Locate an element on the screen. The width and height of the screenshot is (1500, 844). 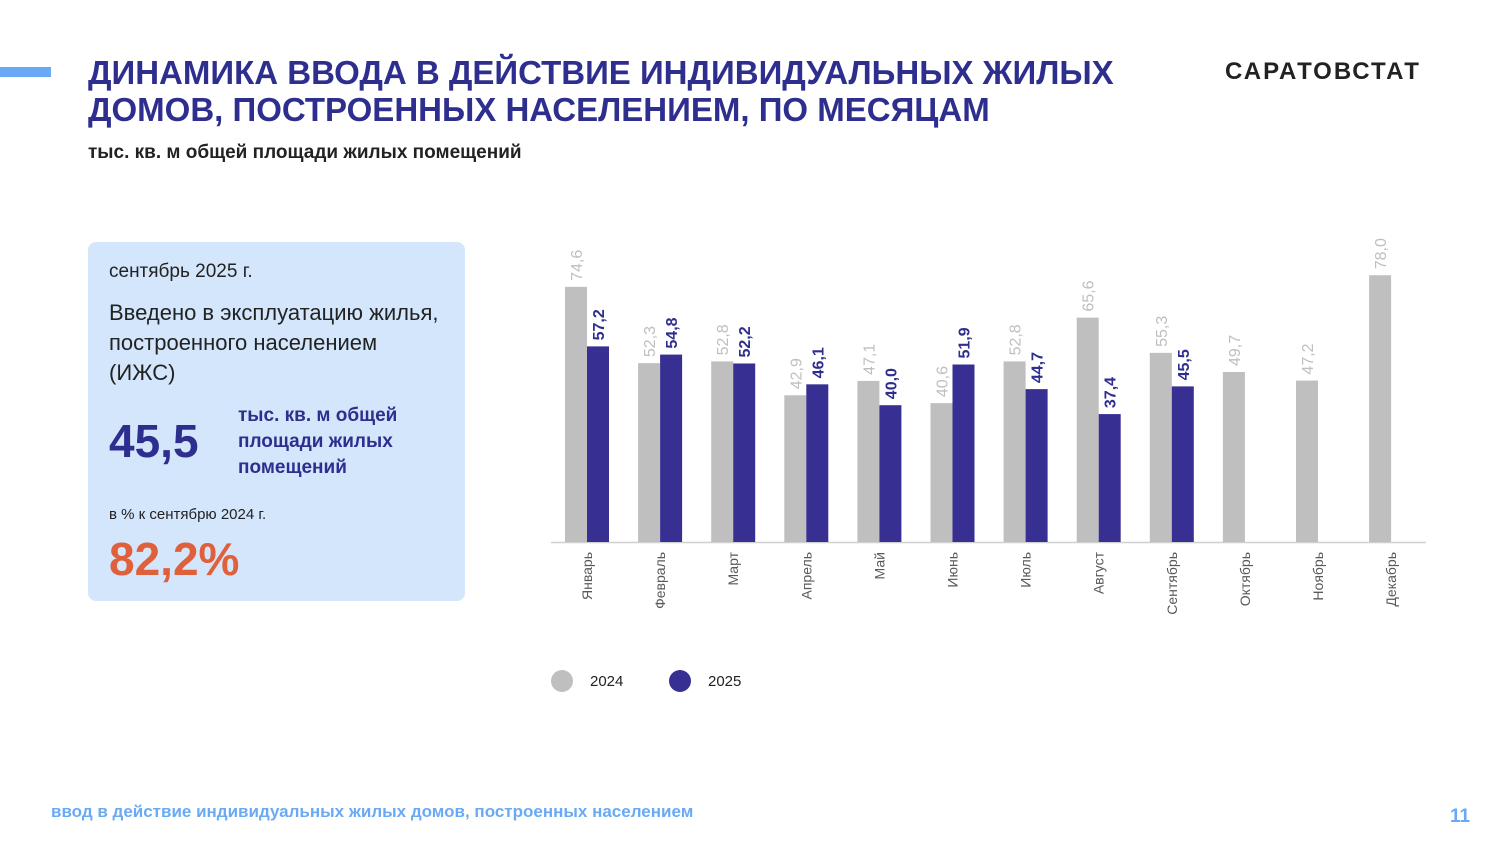
data-label-2025: 57,2 is located at coordinates (599, 324).